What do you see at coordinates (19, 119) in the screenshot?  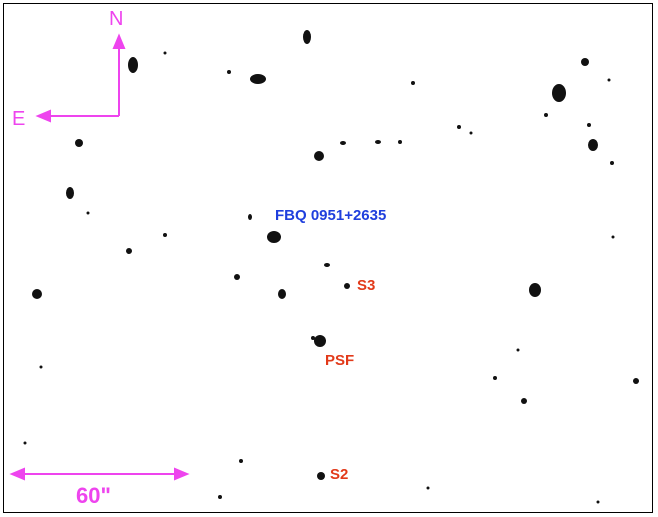 I see `east-label: E` at bounding box center [19, 119].